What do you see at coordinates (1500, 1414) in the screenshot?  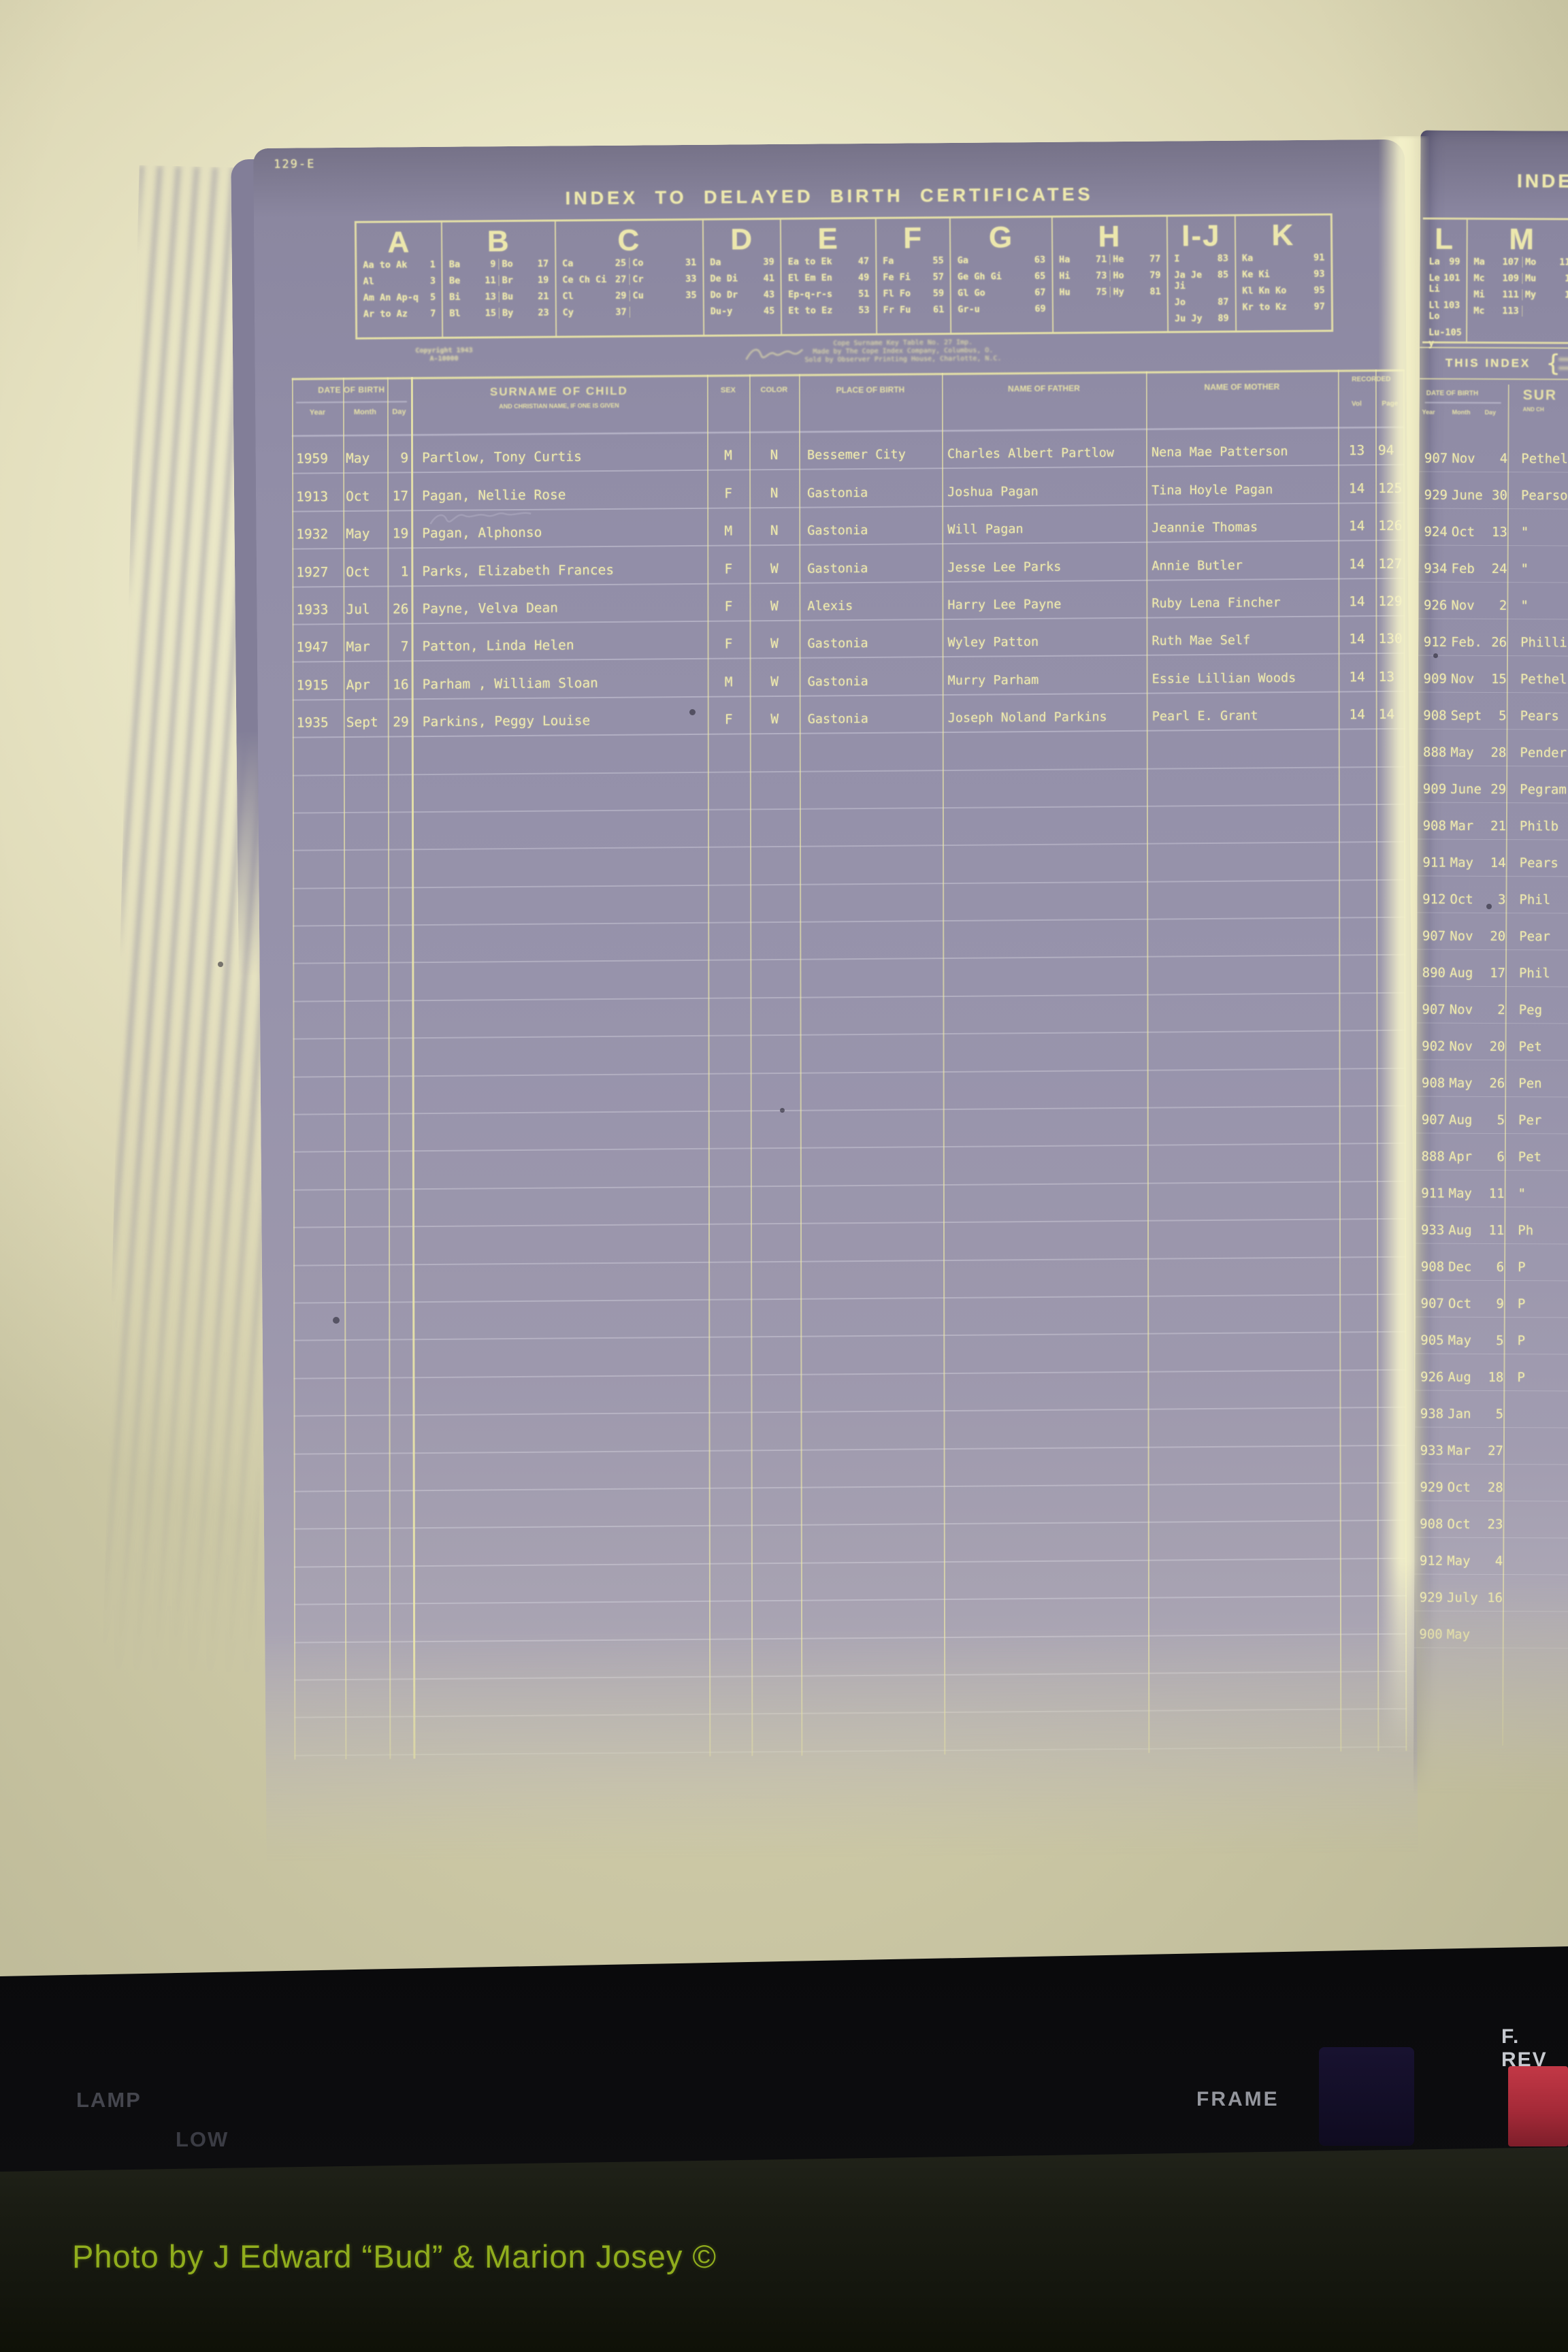 I see `cell-day: 5` at bounding box center [1500, 1414].